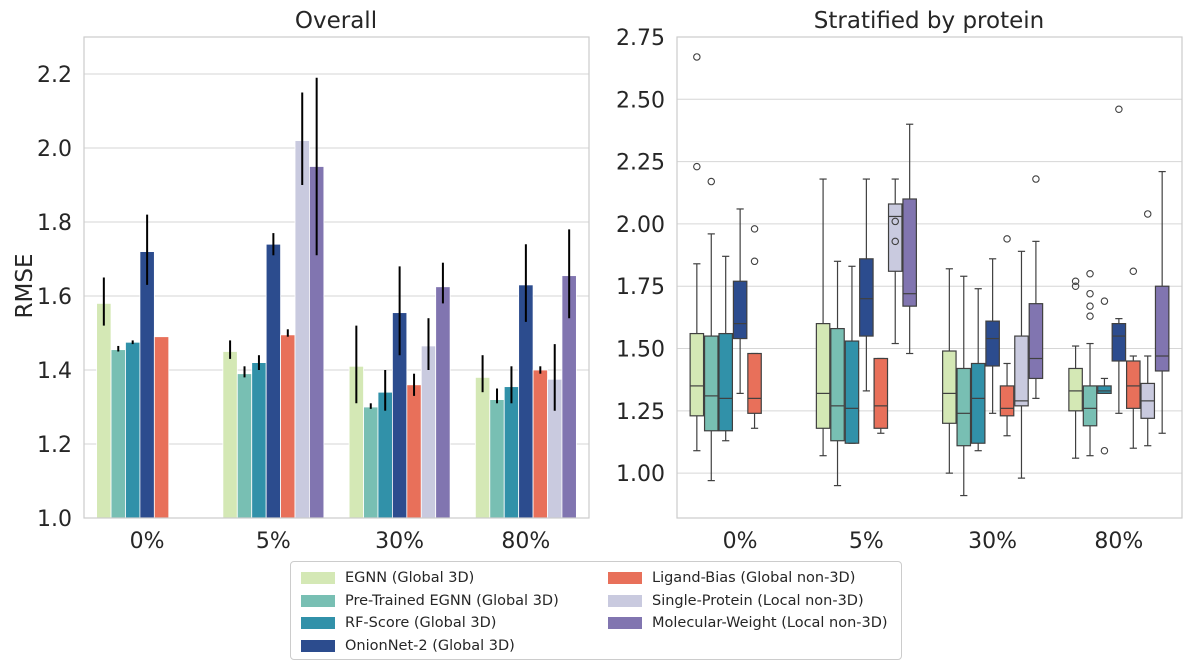  Describe the element at coordinates (421, 623) in the screenshot. I see `legend-label: RF-Score (Global 3D)` at that location.